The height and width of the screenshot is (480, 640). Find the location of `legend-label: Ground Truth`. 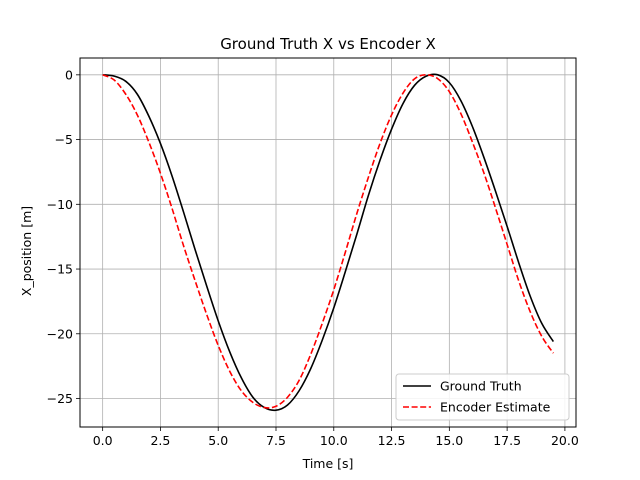

legend-label: Ground Truth is located at coordinates (481, 386).